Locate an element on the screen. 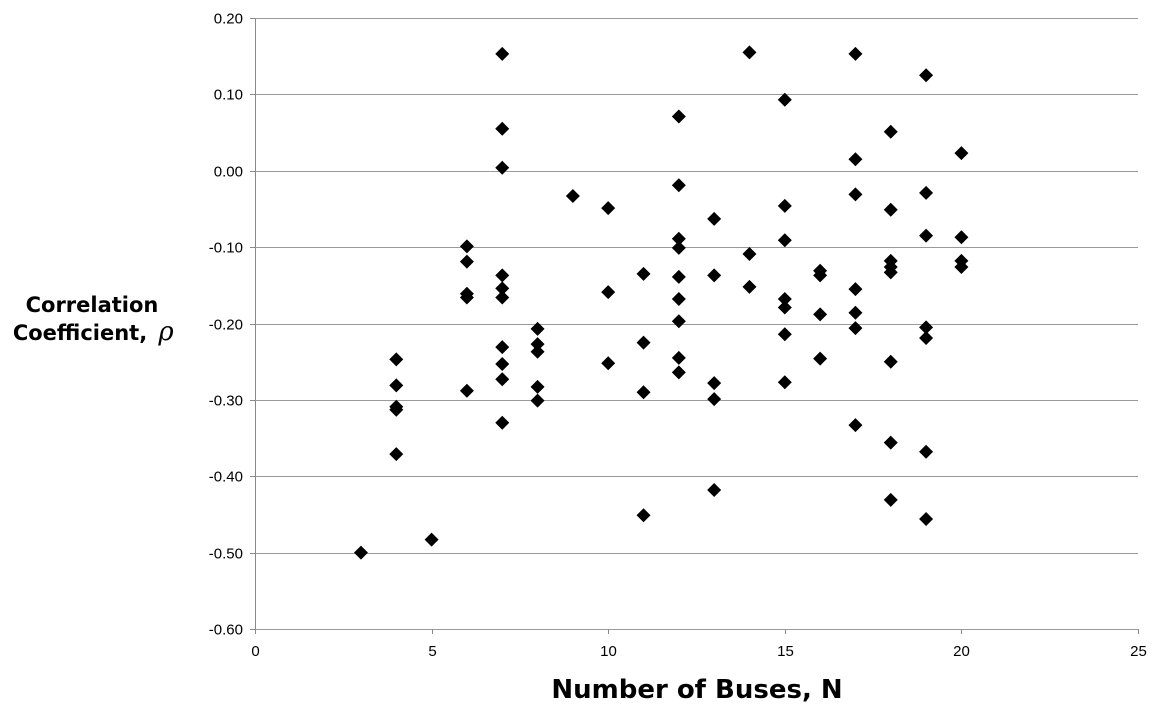 This screenshot has width=1159, height=707. y-tick-label: 0.00 is located at coordinates (228, 172).